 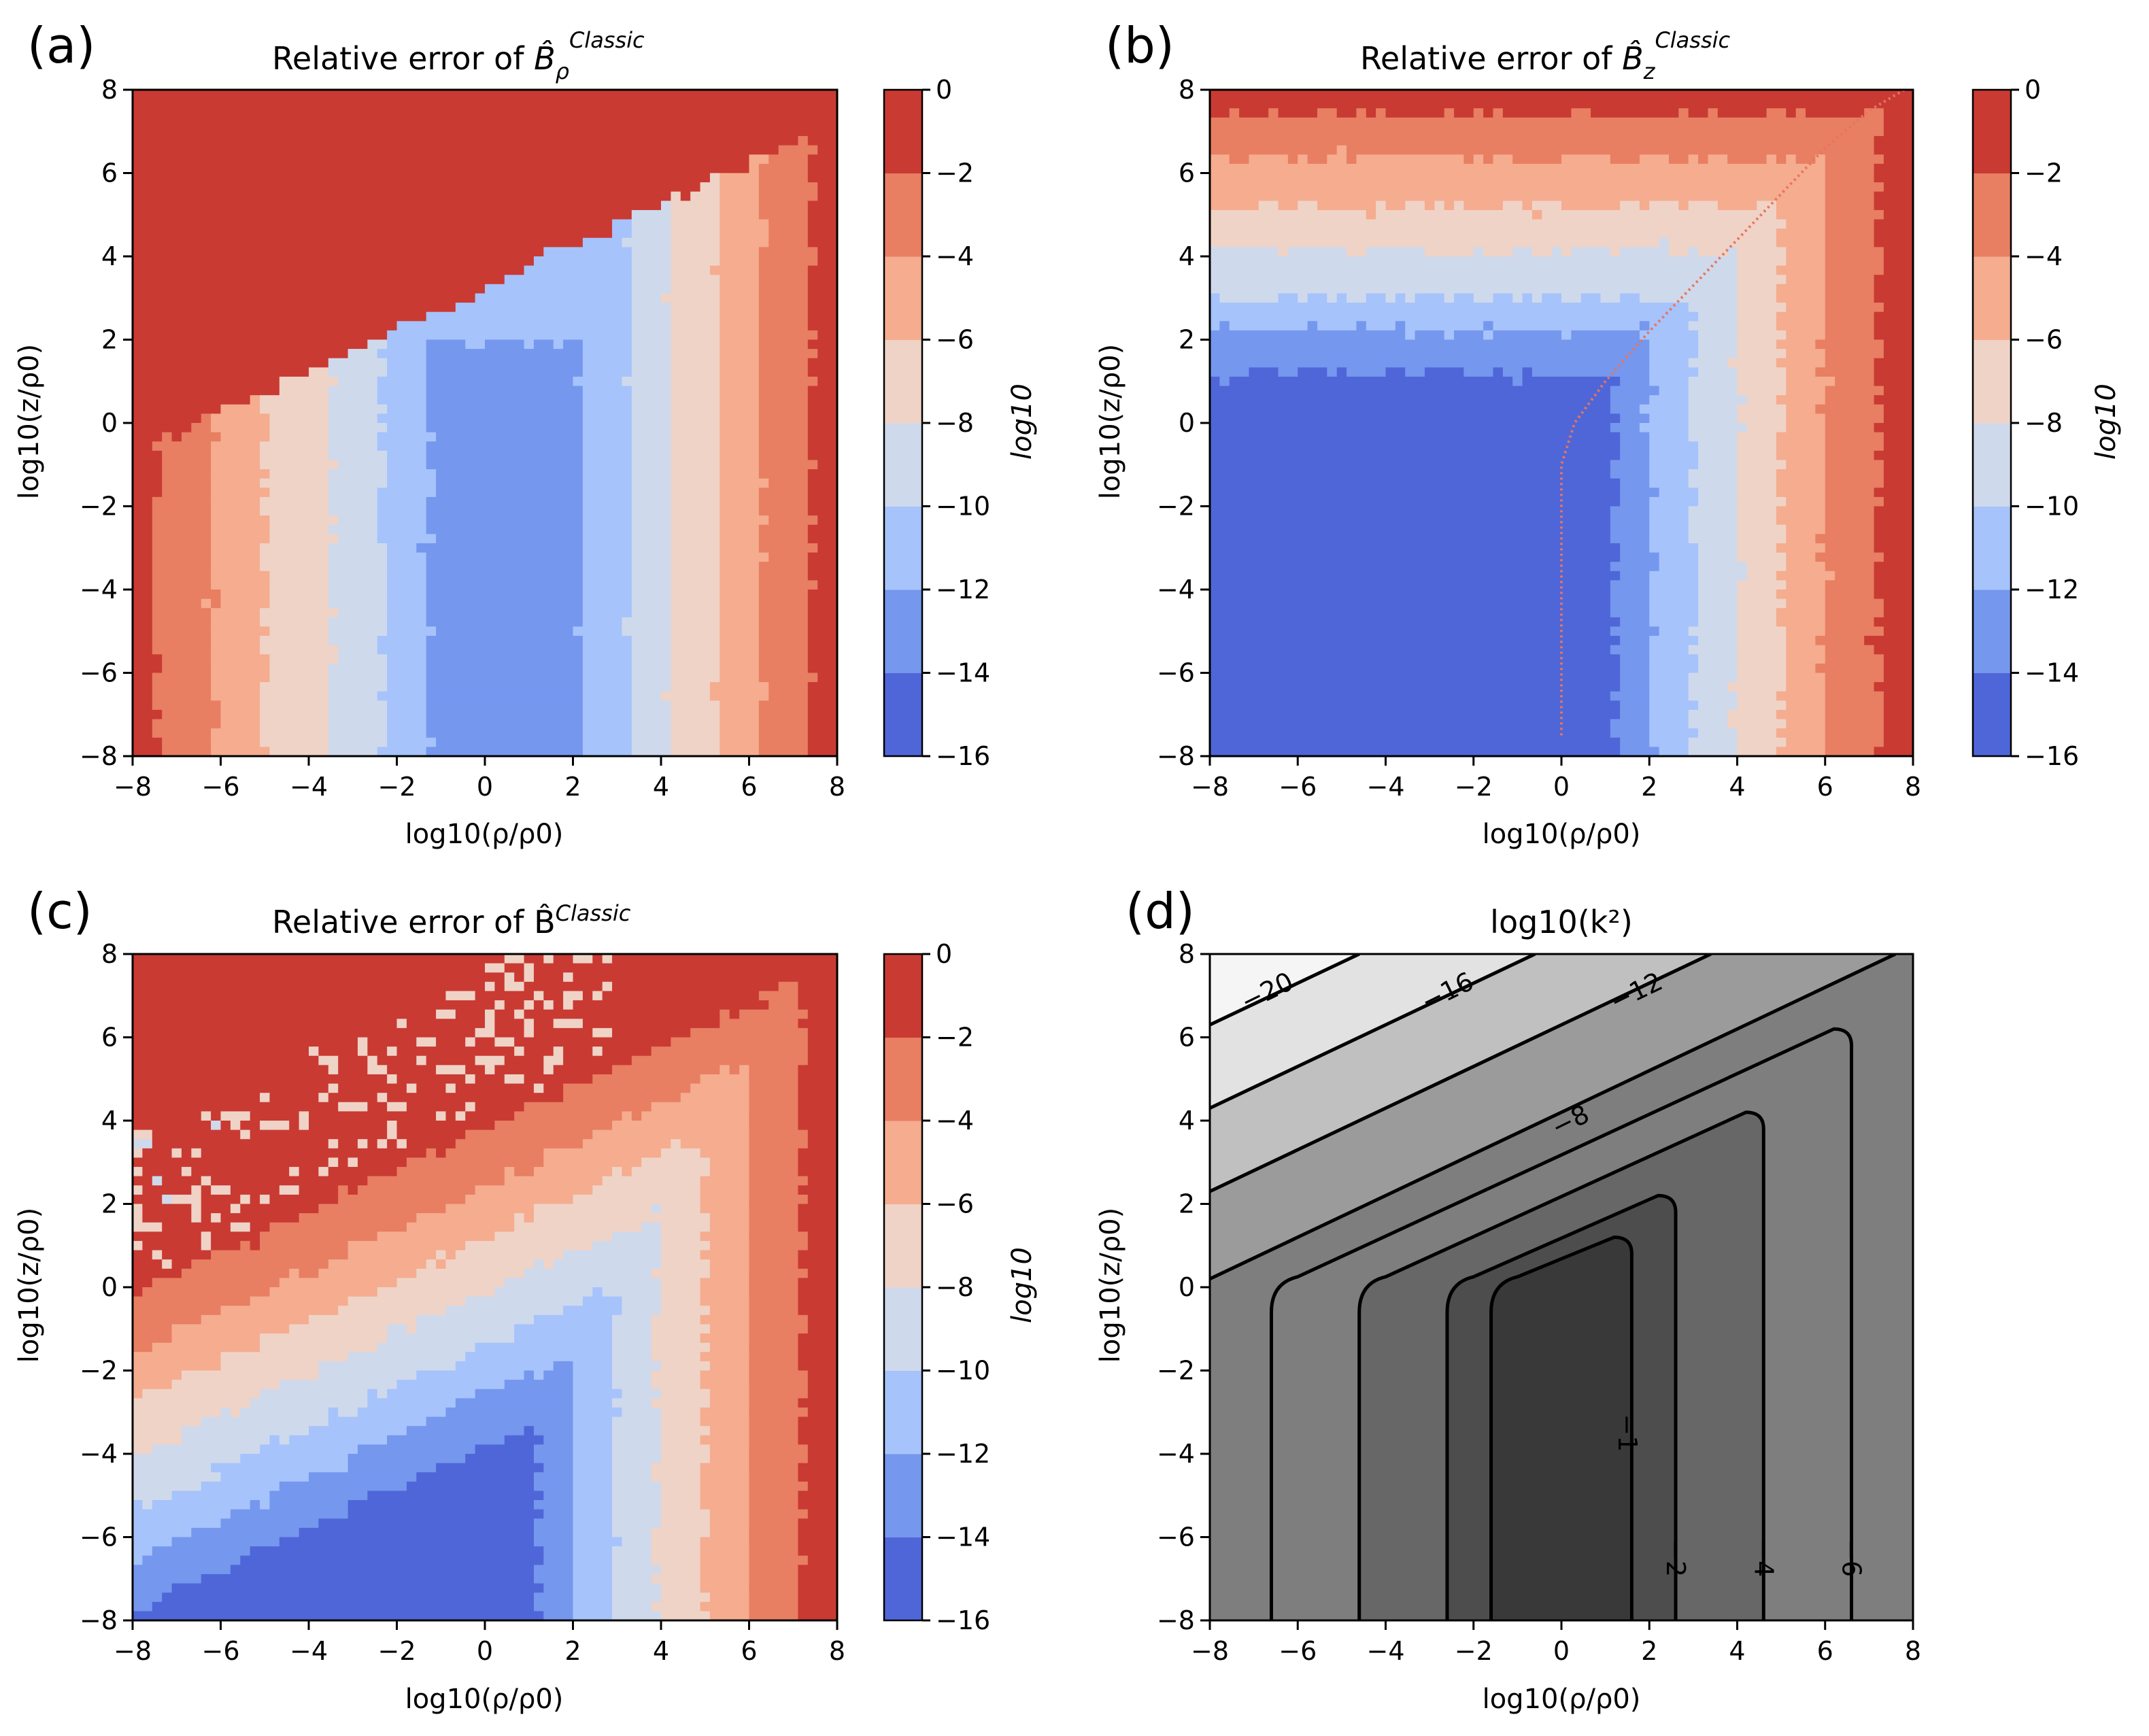 What do you see at coordinates (1545, 55) in the screenshot?
I see `panel-b-title: Relative error of B̂zClassic` at bounding box center [1545, 55].